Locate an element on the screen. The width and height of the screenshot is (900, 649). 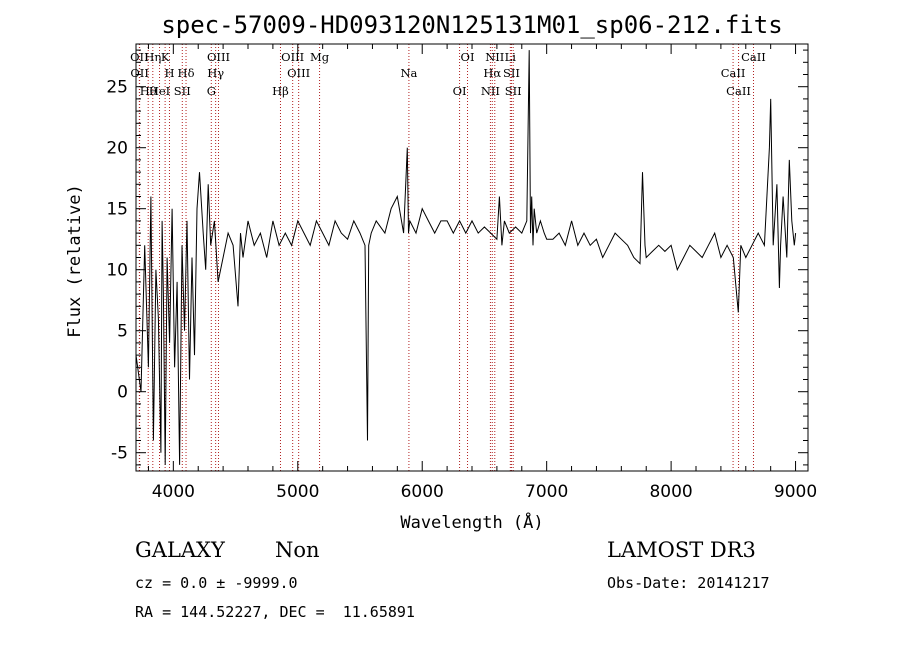
y-tick-label: 5 is located at coordinates (122, 332).